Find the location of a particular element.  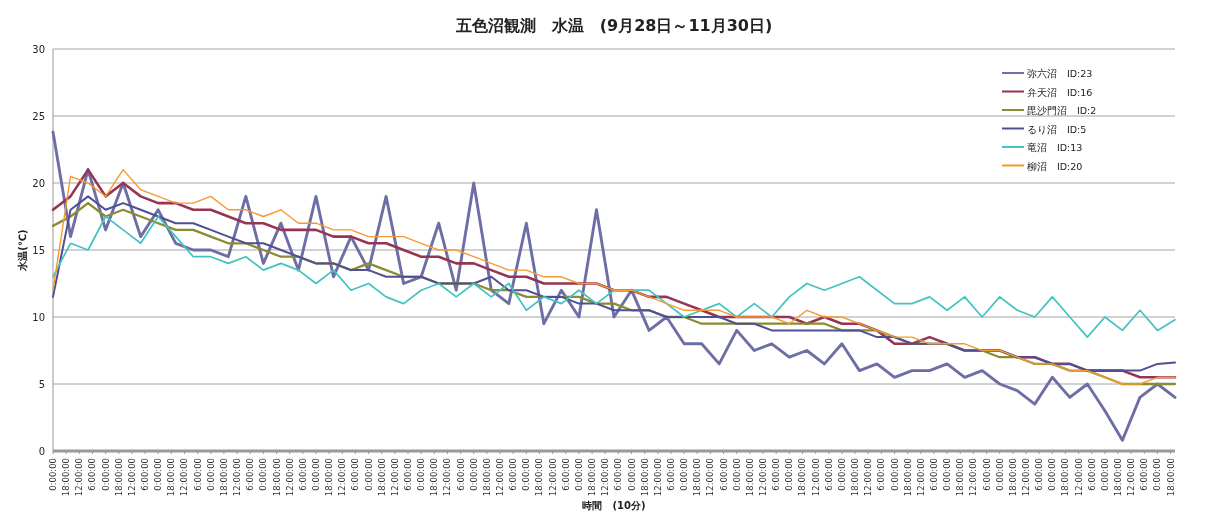

y-tick-label: 5 is located at coordinates (41, 384).